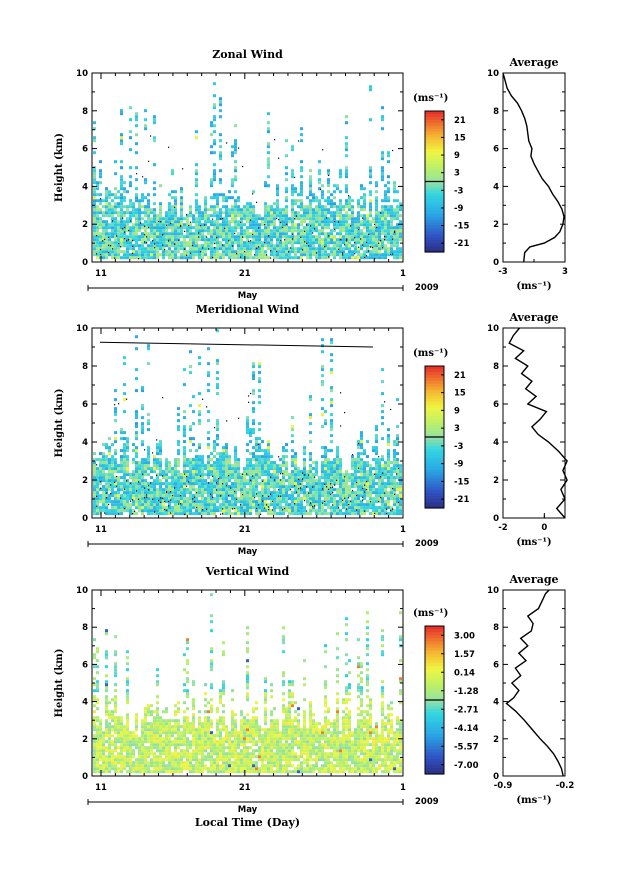 The width and height of the screenshot is (622, 876). I want to click on y-tick-label: 10, so click(82, 329).